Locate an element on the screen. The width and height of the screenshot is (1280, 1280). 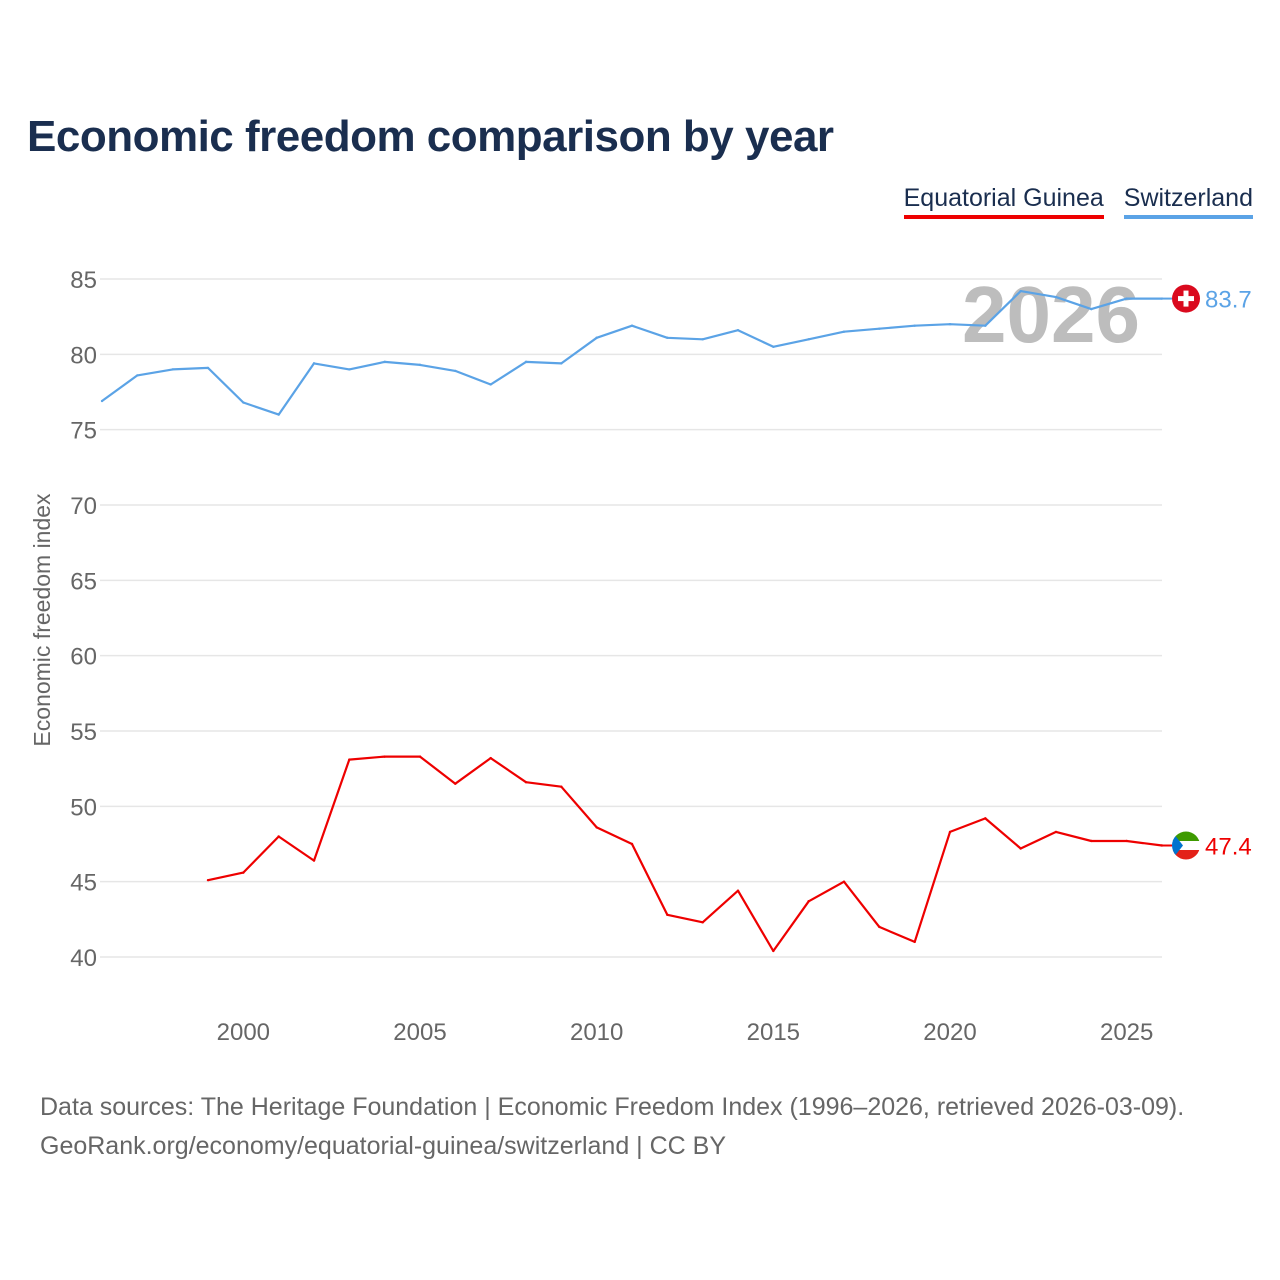
equatorial-guinea-flag-icon is located at coordinates (1186, 836).